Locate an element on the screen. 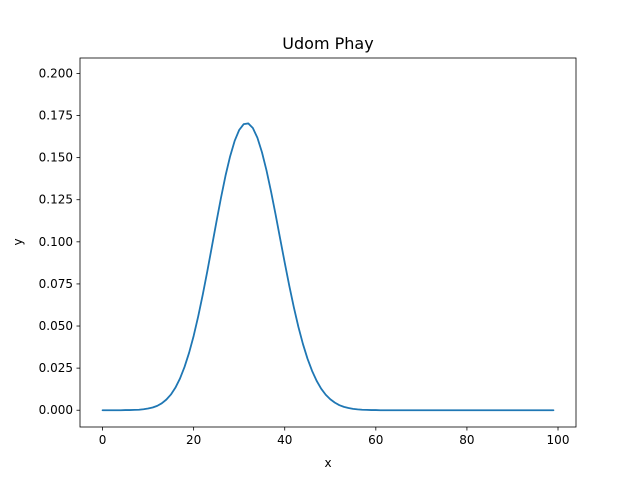  y-tick-label: 0.150 is located at coordinates (56, 158).